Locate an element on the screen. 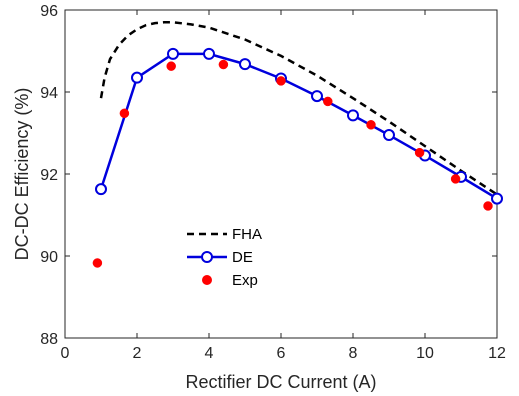 This screenshot has height=396, width=519. x-tick-label: 4 is located at coordinates (209, 353).